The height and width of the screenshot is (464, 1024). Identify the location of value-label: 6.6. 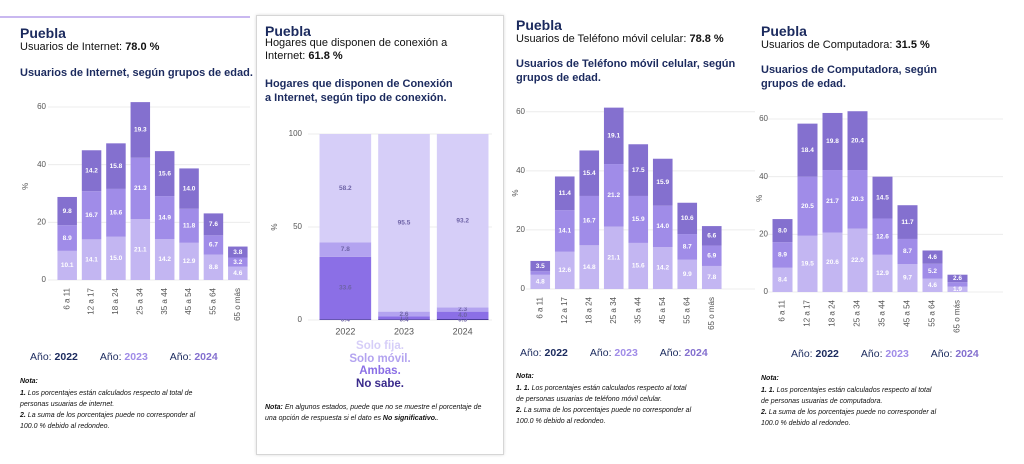
(711, 236).